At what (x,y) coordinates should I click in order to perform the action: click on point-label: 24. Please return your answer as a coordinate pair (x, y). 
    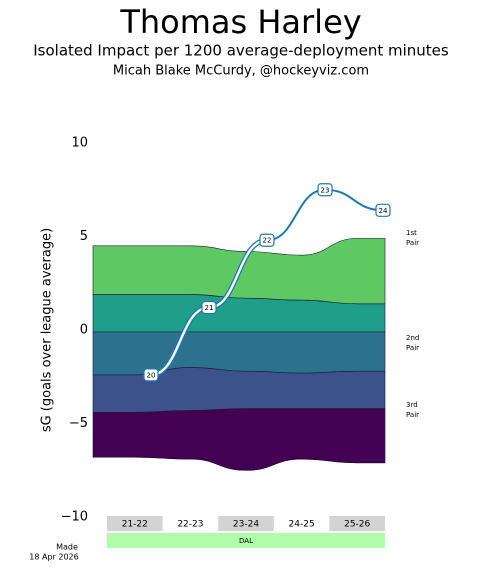
    Looking at the image, I should click on (383, 211).